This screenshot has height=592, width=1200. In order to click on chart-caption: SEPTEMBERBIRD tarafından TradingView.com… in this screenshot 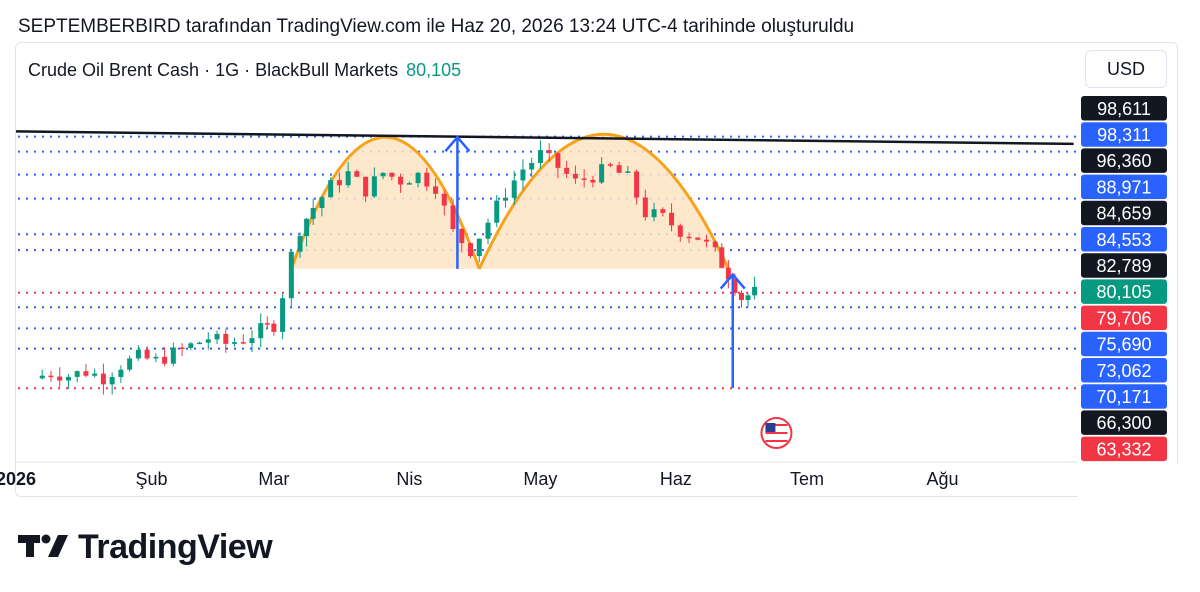, I will do `click(436, 26)`.